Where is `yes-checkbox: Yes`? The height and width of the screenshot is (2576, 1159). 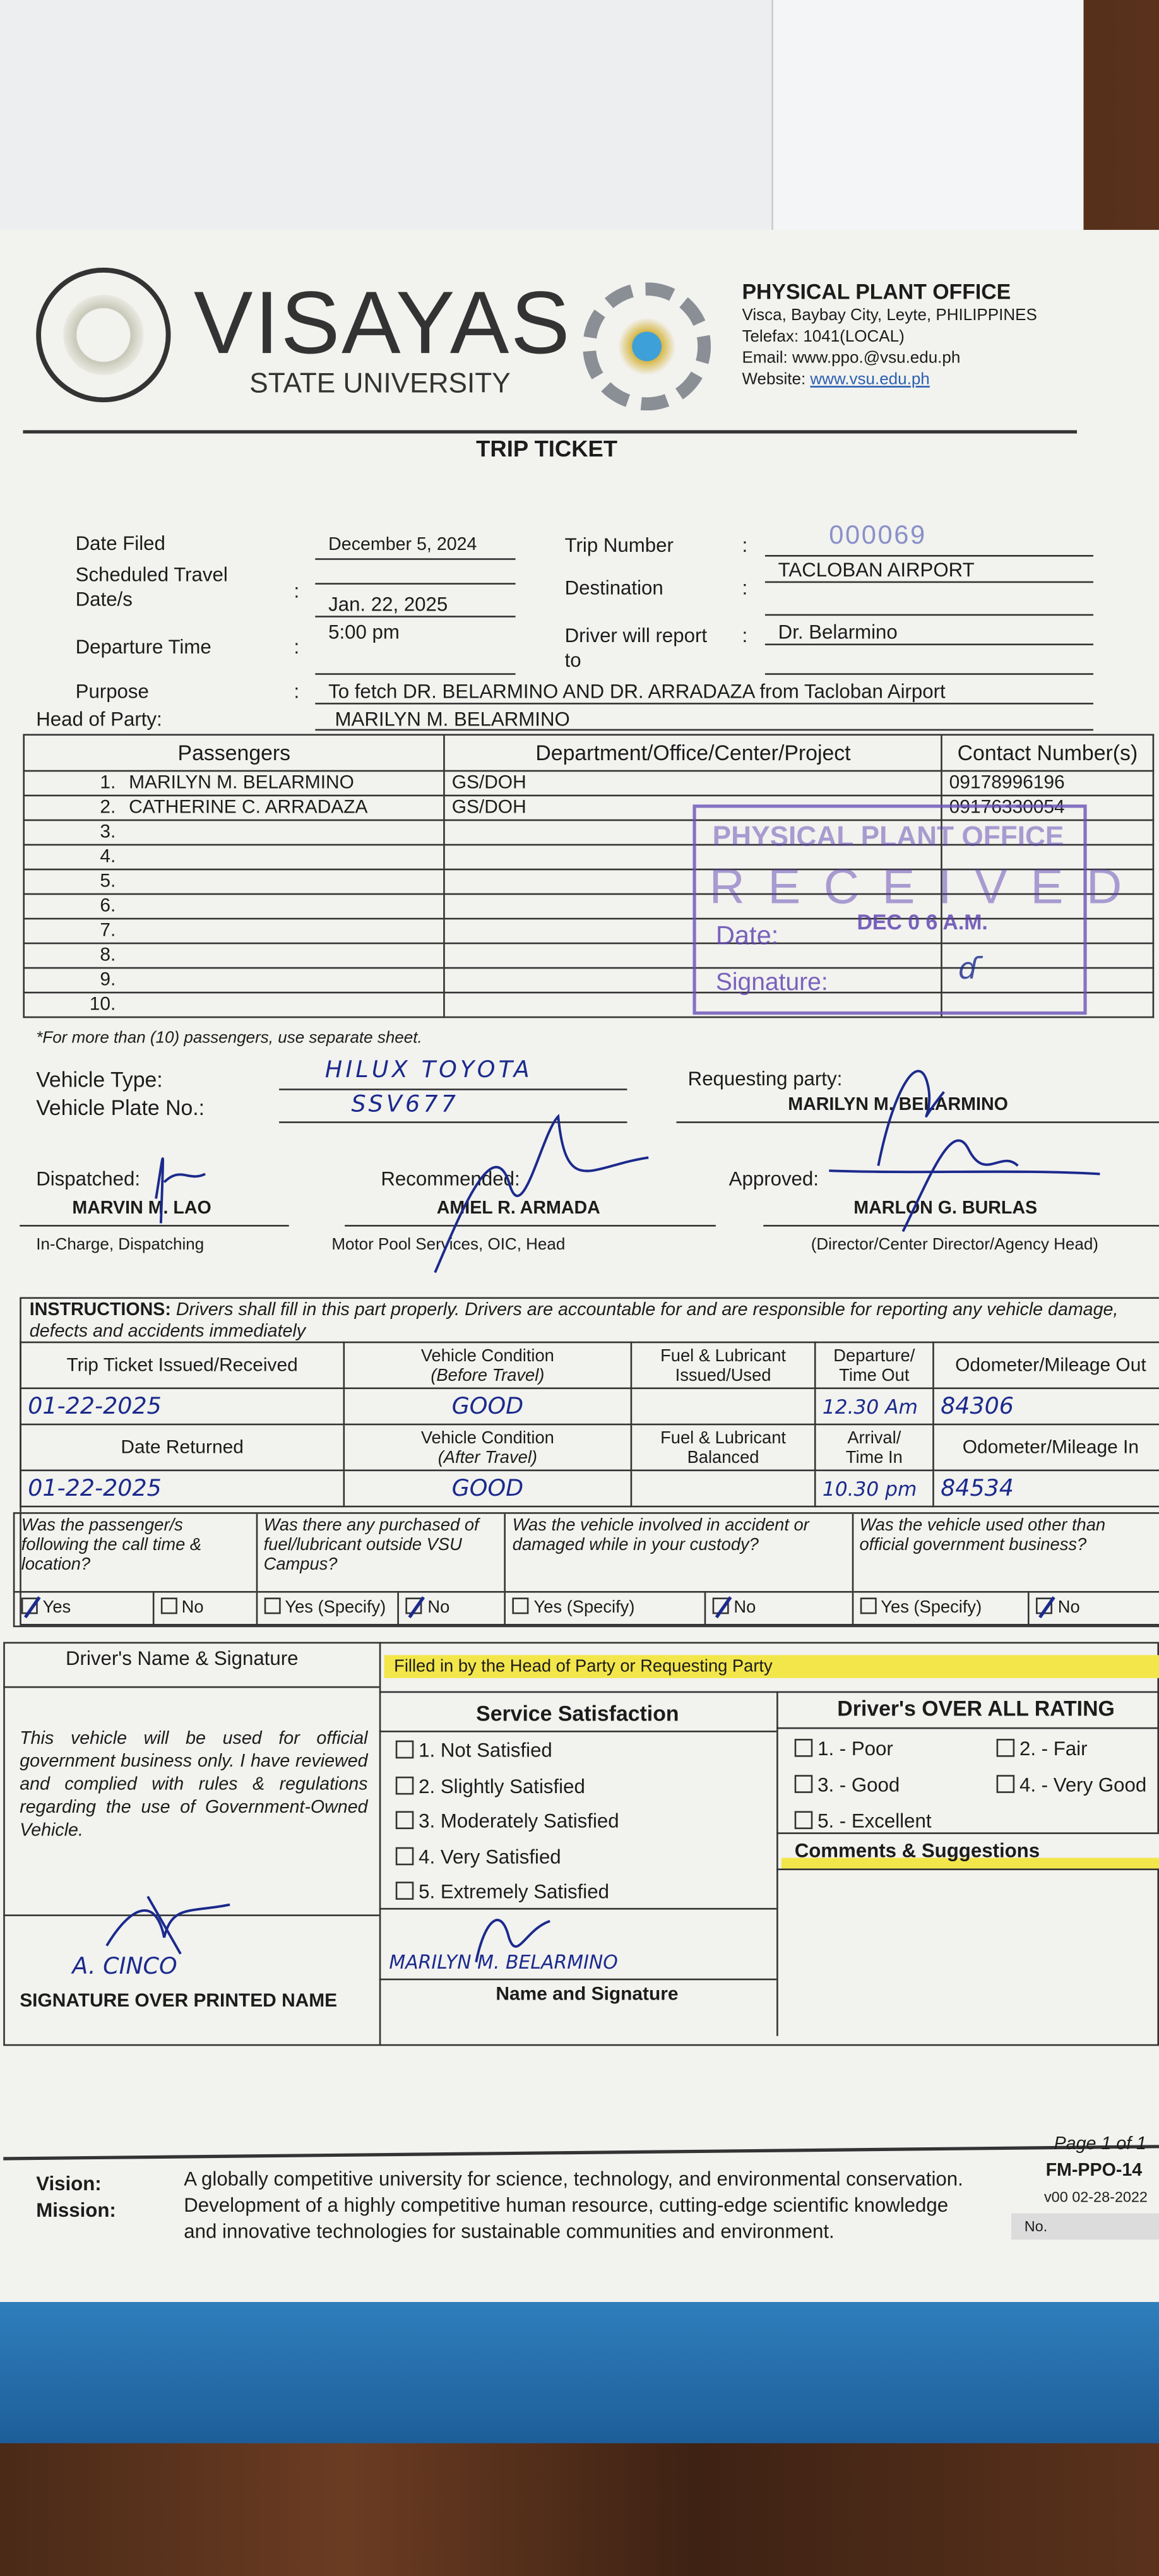
yes-checkbox: Yes is located at coordinates (84, 1609).